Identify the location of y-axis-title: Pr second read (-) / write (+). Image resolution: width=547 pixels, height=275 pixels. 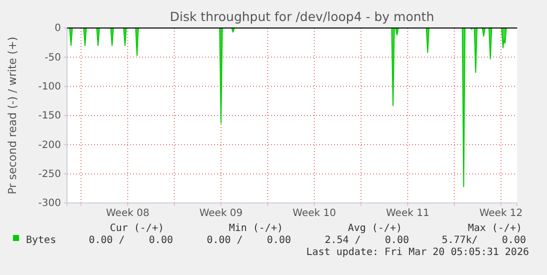
(12, 115).